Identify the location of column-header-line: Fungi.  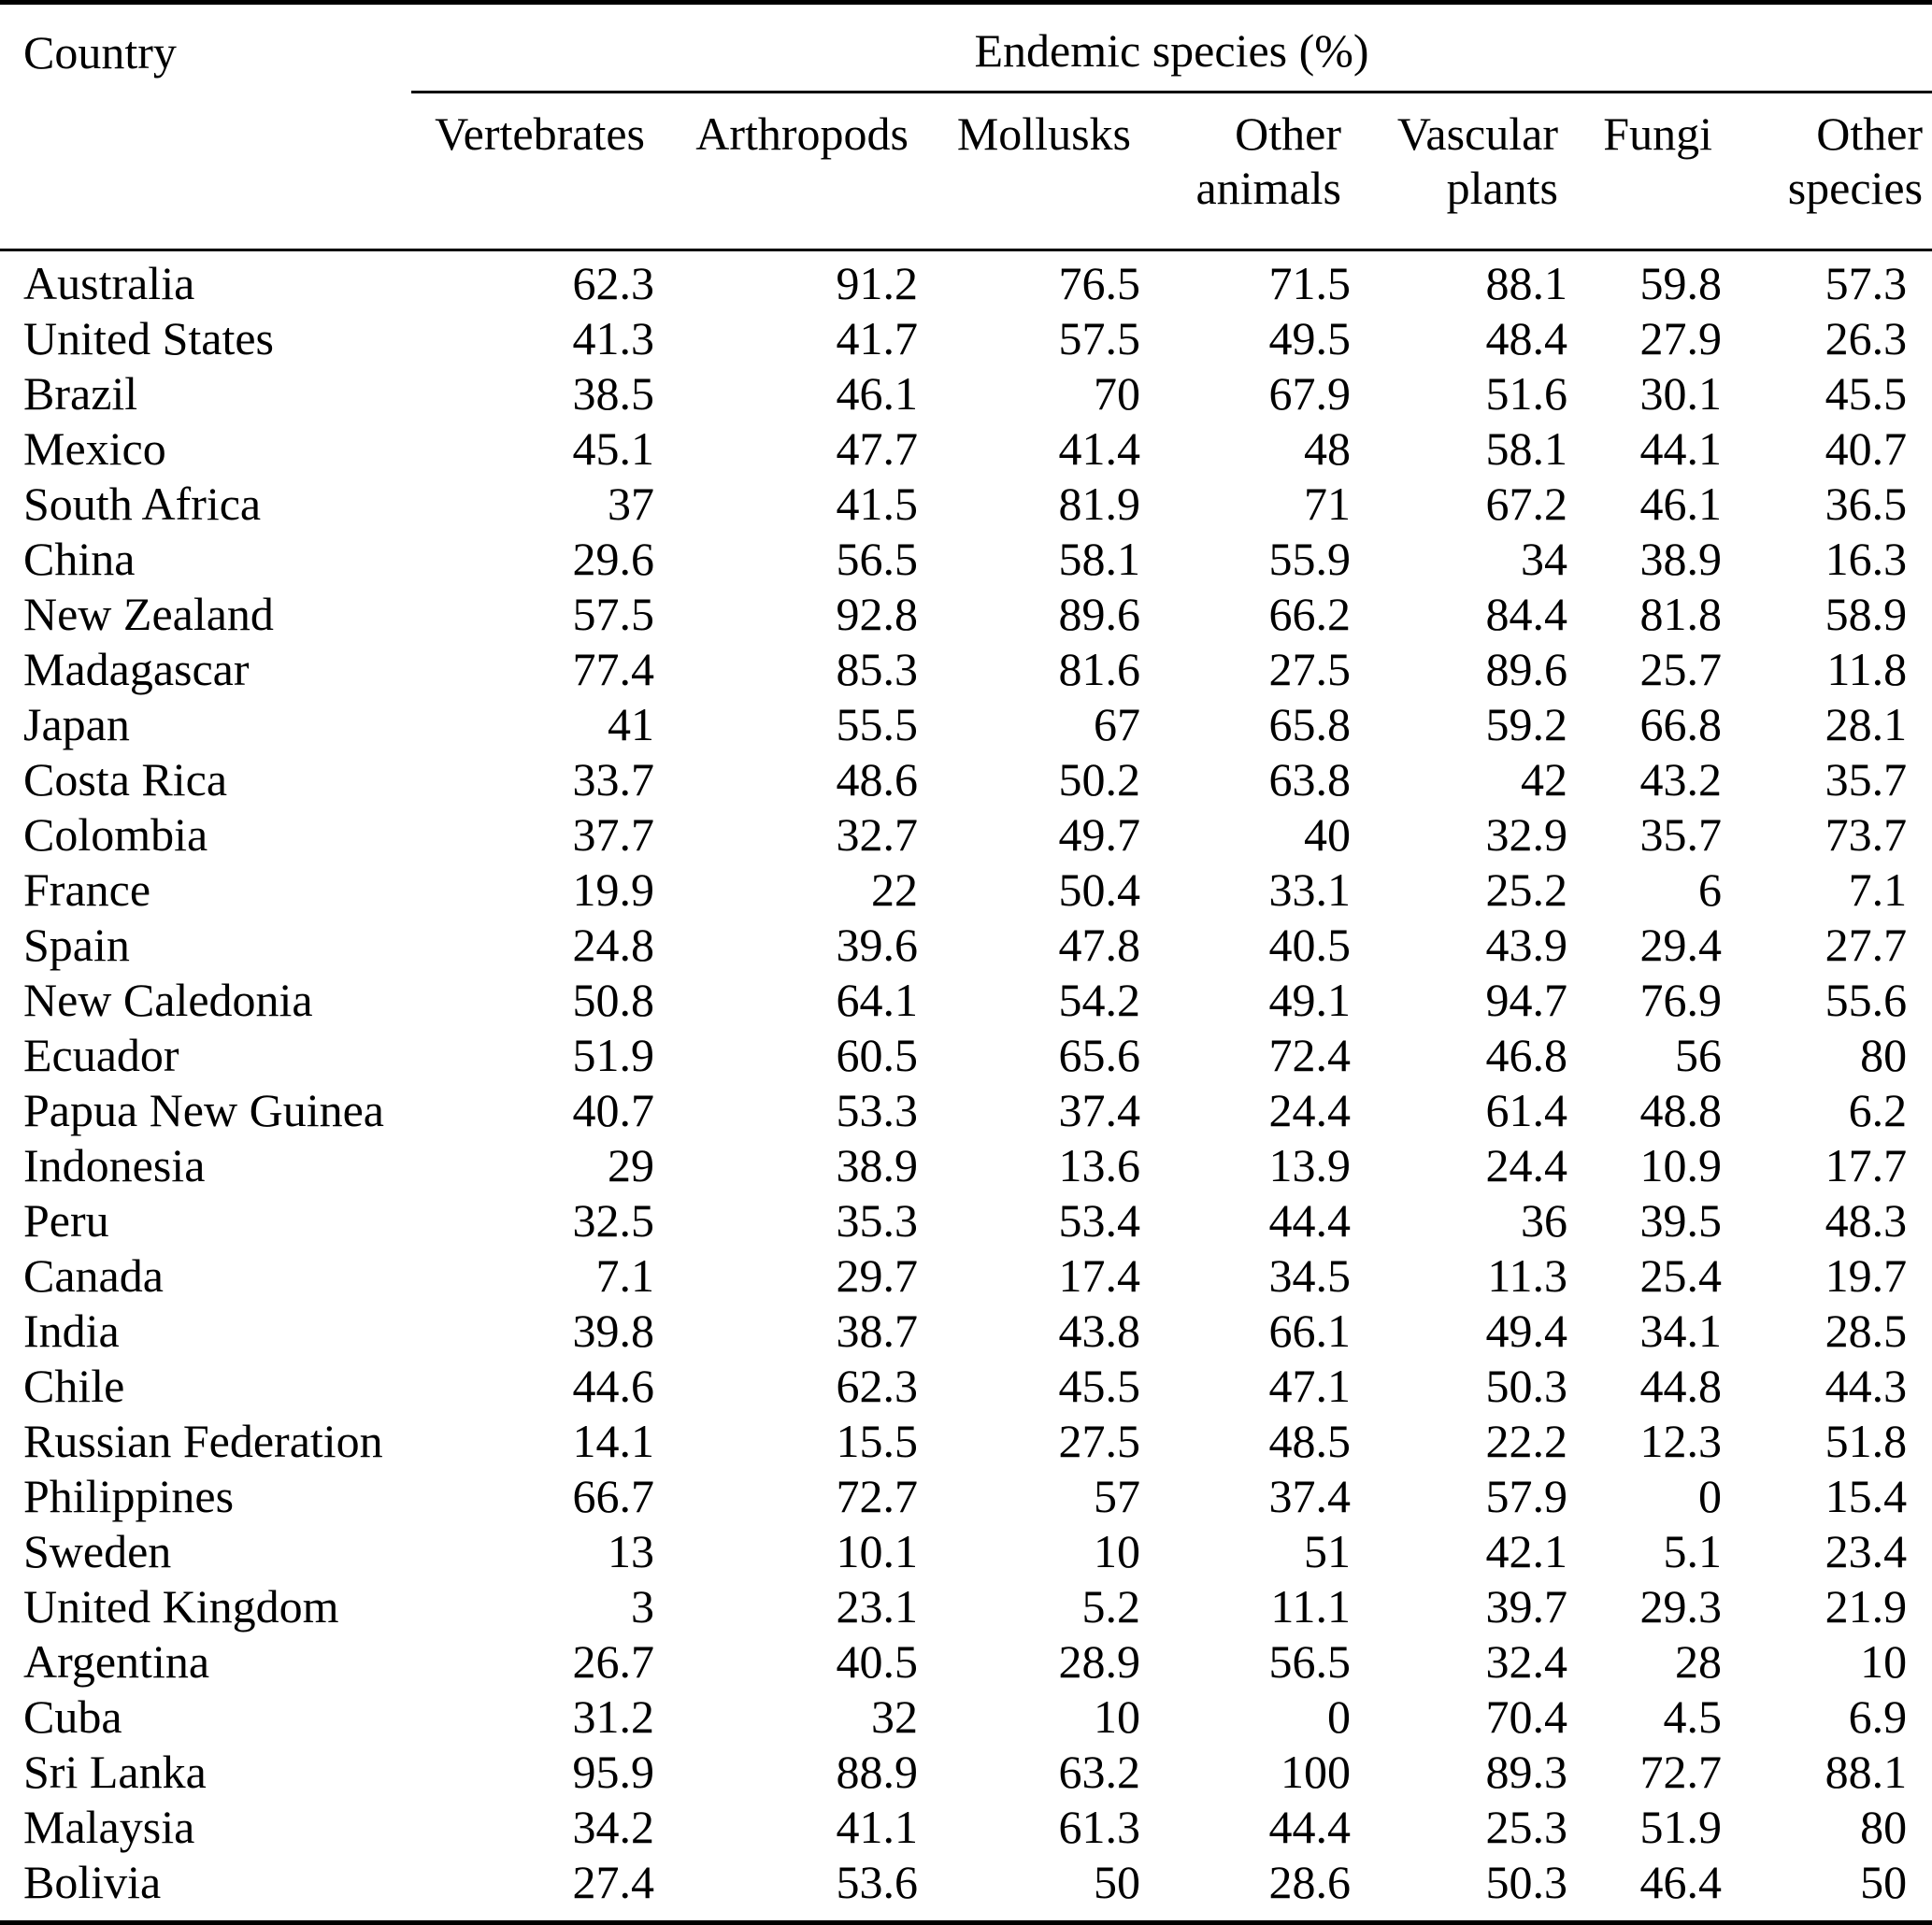
(1657, 133).